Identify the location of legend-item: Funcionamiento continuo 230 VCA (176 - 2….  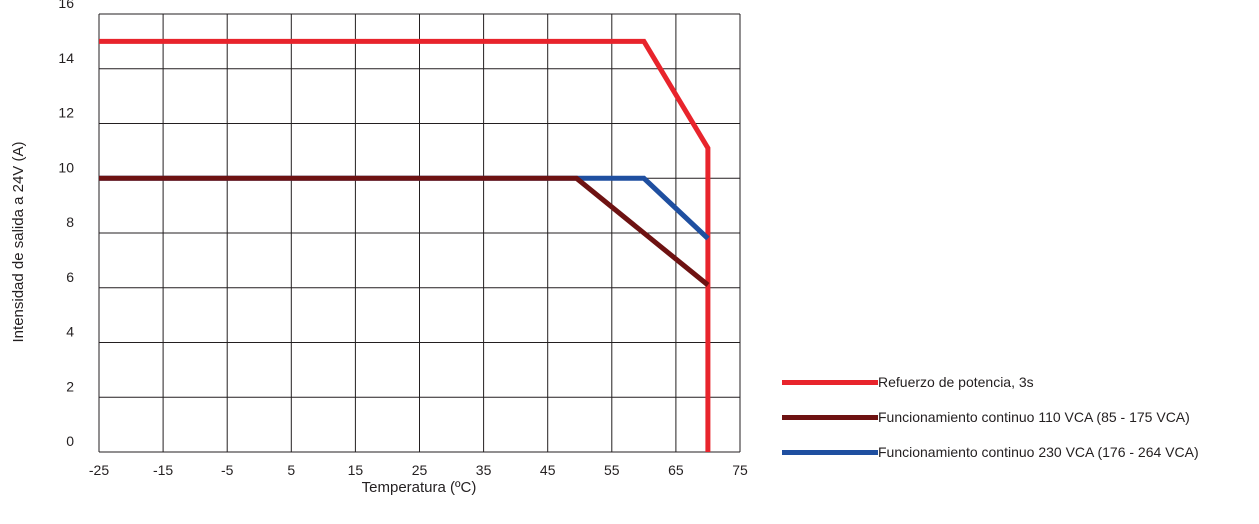
(1020, 452).